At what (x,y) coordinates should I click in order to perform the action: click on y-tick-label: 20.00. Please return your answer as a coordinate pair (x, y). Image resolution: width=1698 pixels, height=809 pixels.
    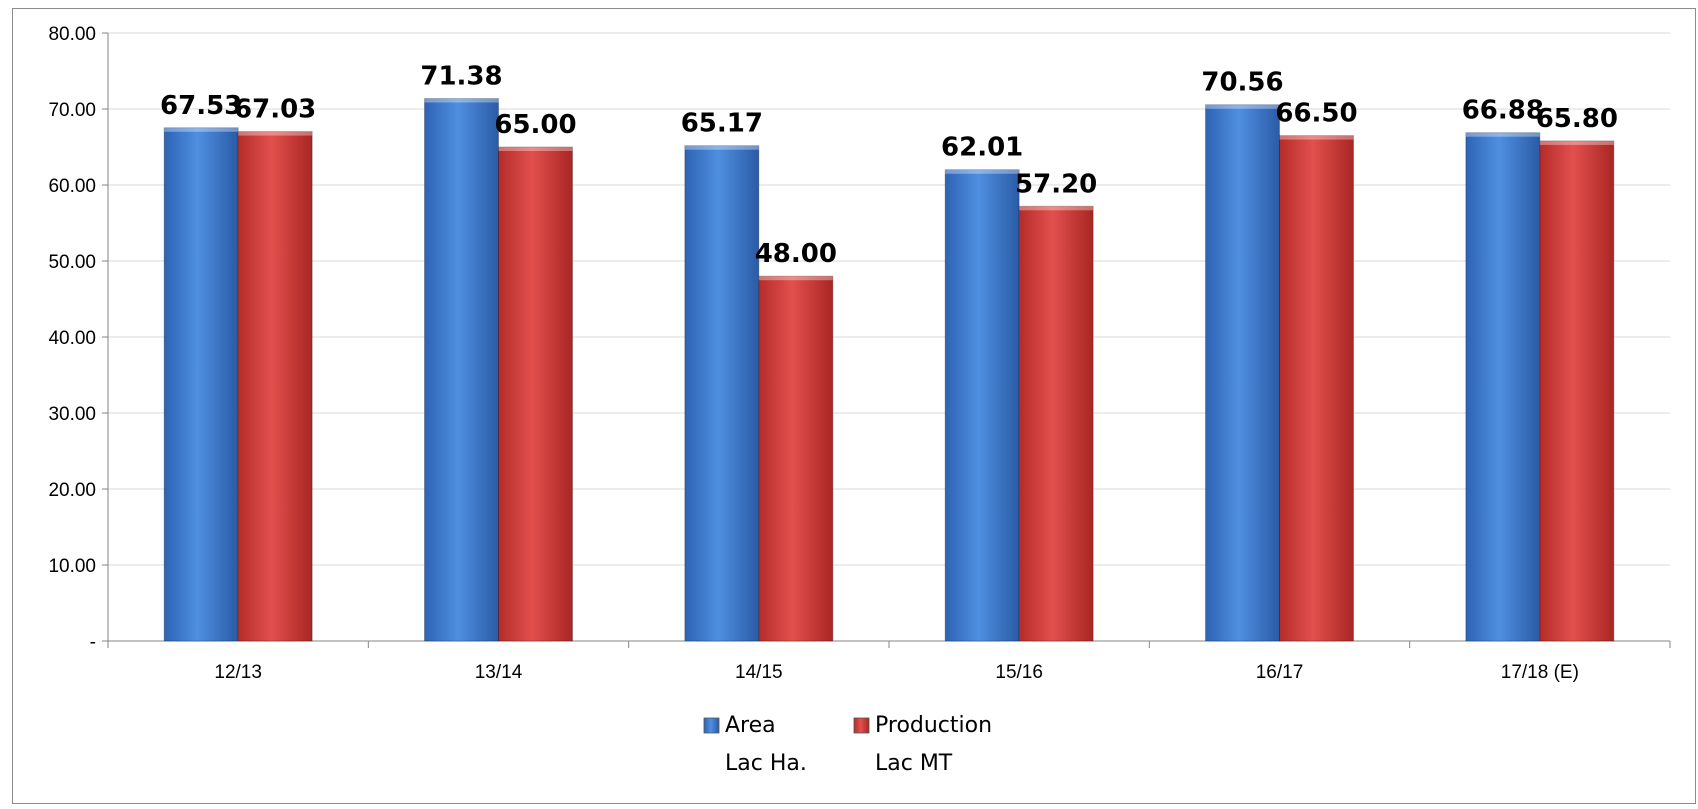
    Looking at the image, I should click on (72, 490).